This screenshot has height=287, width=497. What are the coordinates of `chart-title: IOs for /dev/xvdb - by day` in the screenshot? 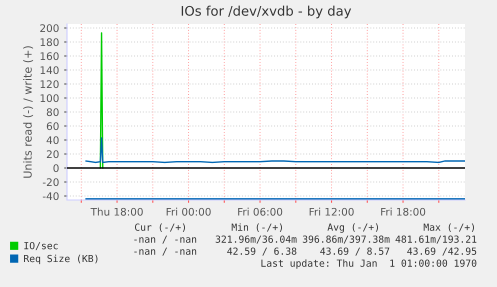 It's located at (267, 12).